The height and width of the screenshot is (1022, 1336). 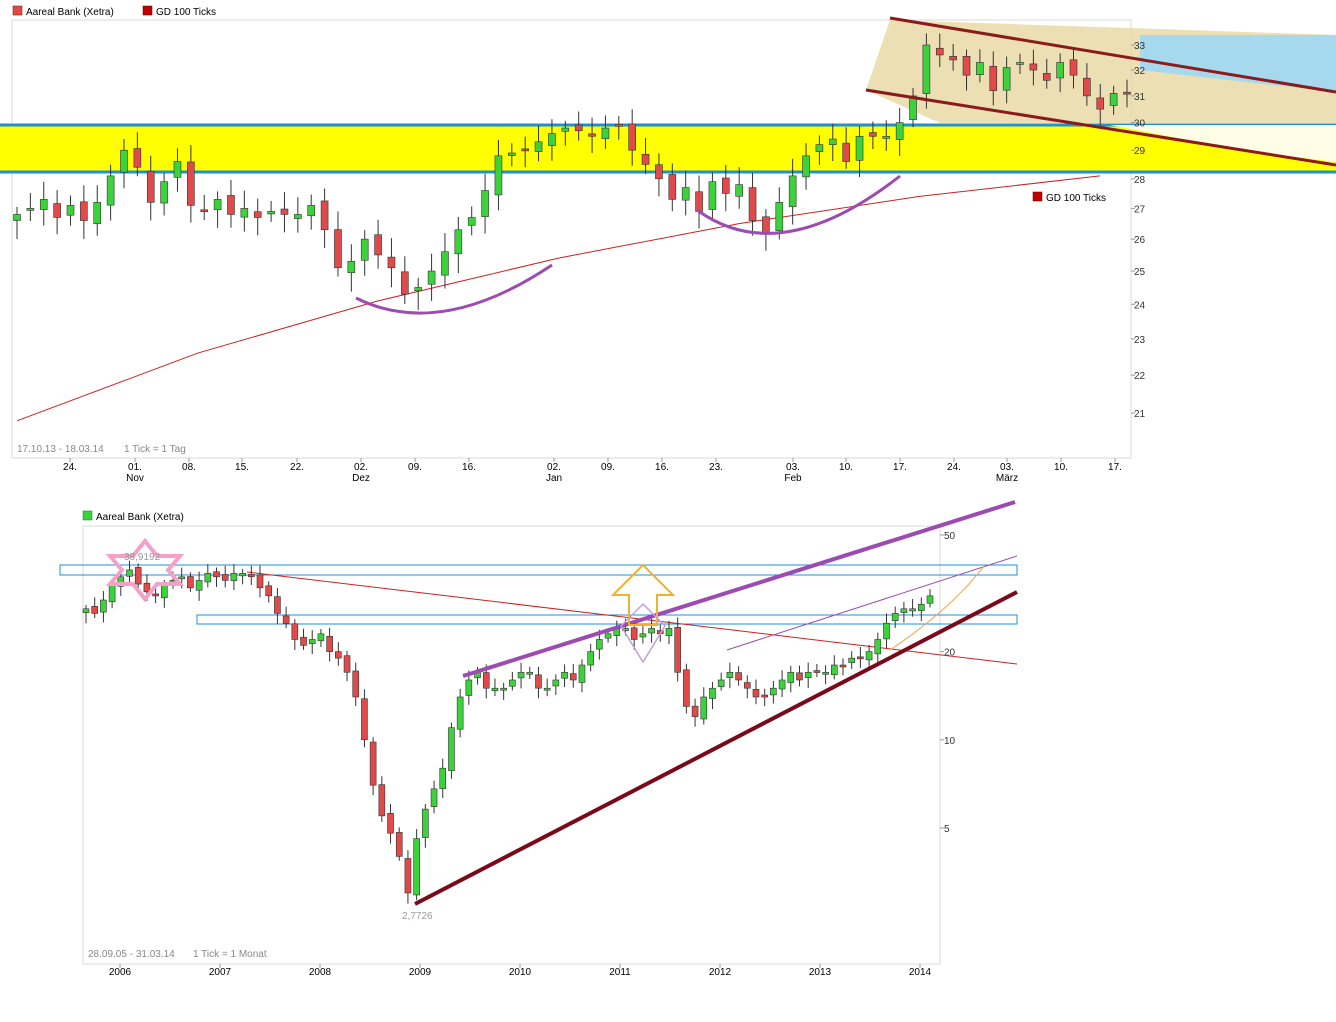 I want to click on purple-upper-channel, so click(x=739, y=589).